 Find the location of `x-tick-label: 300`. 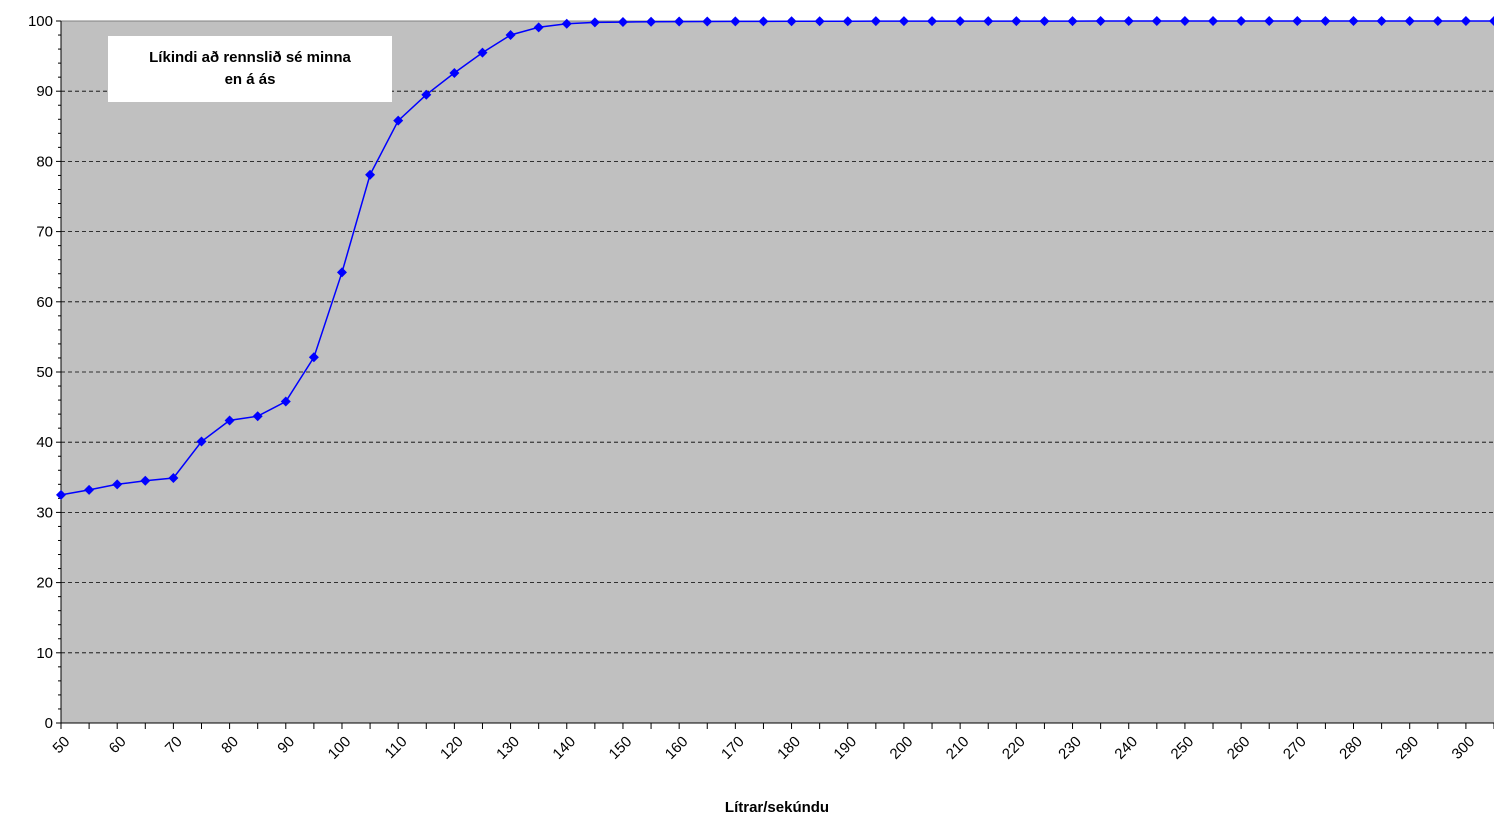

x-tick-label: 300 is located at coordinates (1464, 748).